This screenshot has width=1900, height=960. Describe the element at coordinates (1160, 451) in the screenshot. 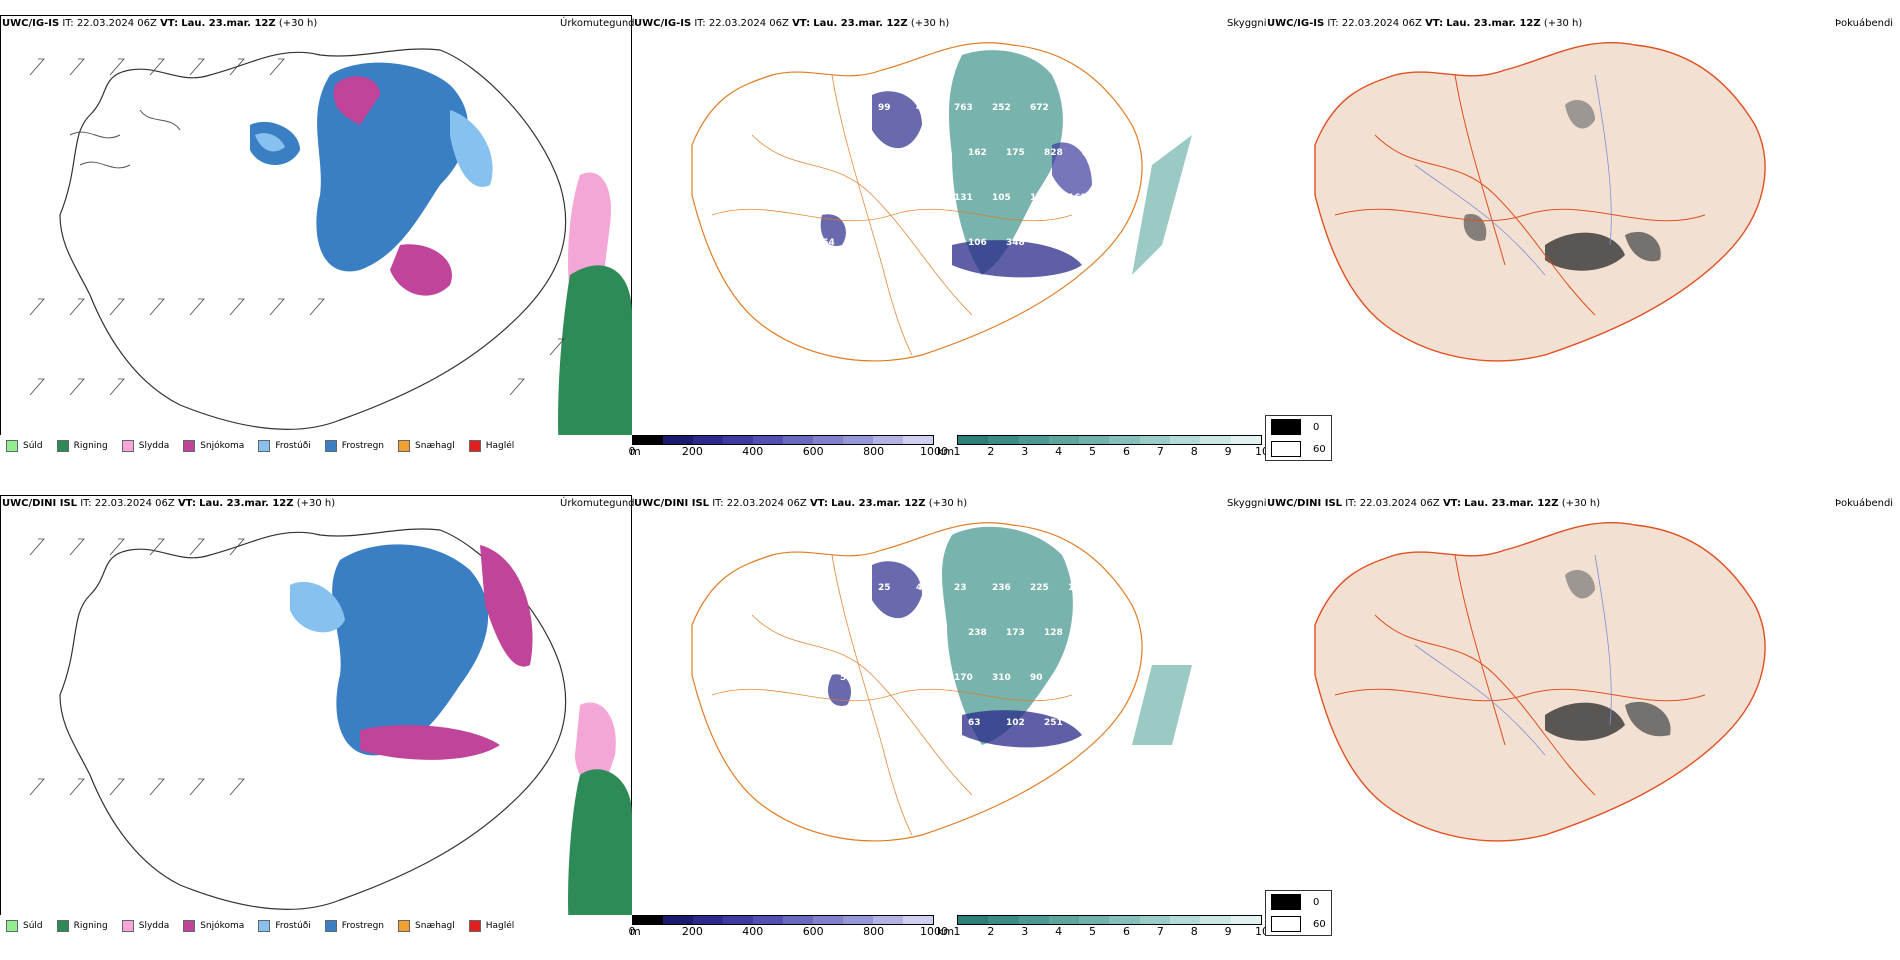

I see `colorbar-tick-label: 7` at that location.